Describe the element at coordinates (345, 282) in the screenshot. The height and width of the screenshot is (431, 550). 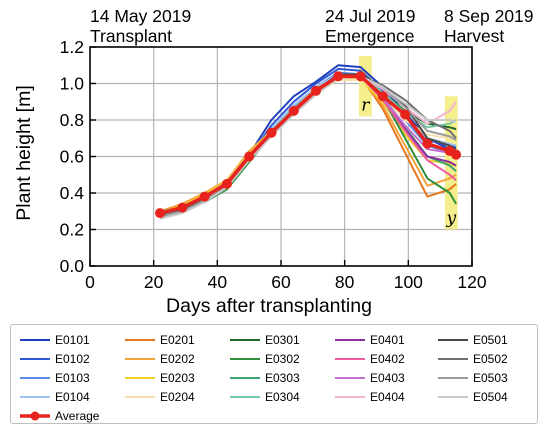
I see `x-tick-label: 80` at that location.